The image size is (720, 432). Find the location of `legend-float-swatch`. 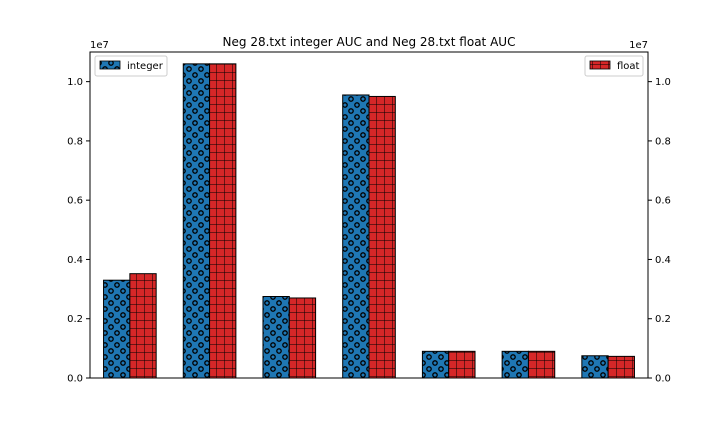

legend-float-swatch is located at coordinates (600, 65).